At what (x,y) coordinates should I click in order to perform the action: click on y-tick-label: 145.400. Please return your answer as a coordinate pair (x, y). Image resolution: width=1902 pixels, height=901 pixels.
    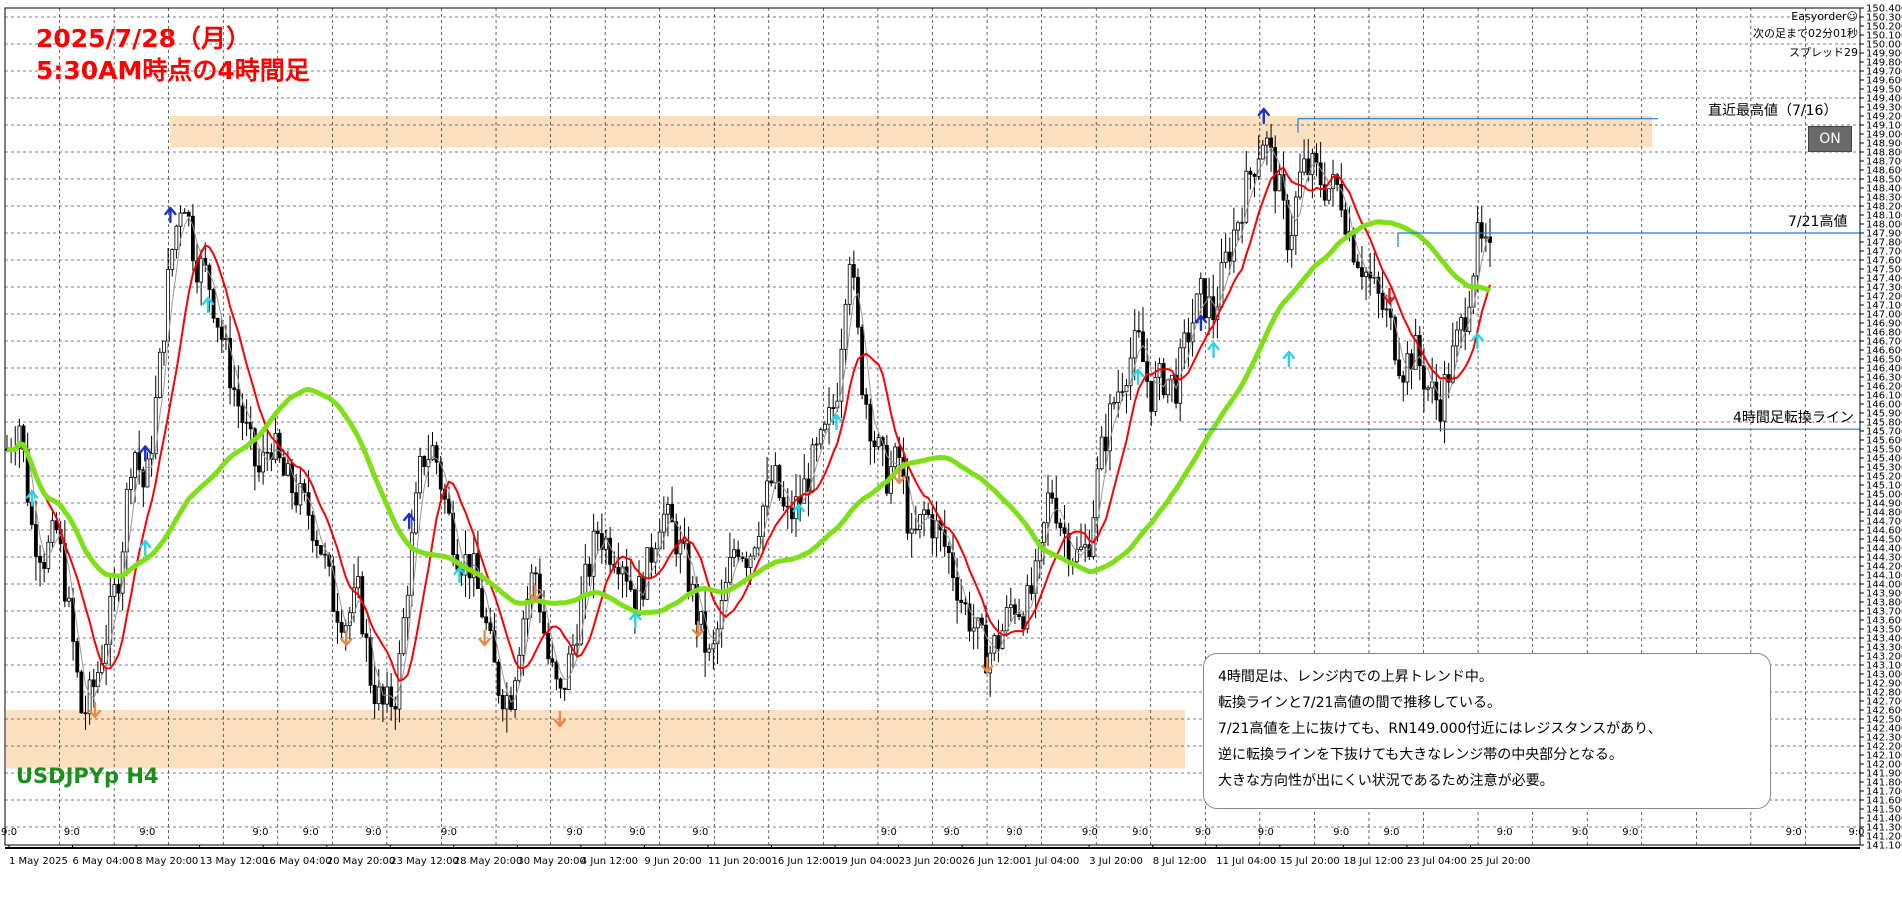
    Looking at the image, I should click on (1884, 459).